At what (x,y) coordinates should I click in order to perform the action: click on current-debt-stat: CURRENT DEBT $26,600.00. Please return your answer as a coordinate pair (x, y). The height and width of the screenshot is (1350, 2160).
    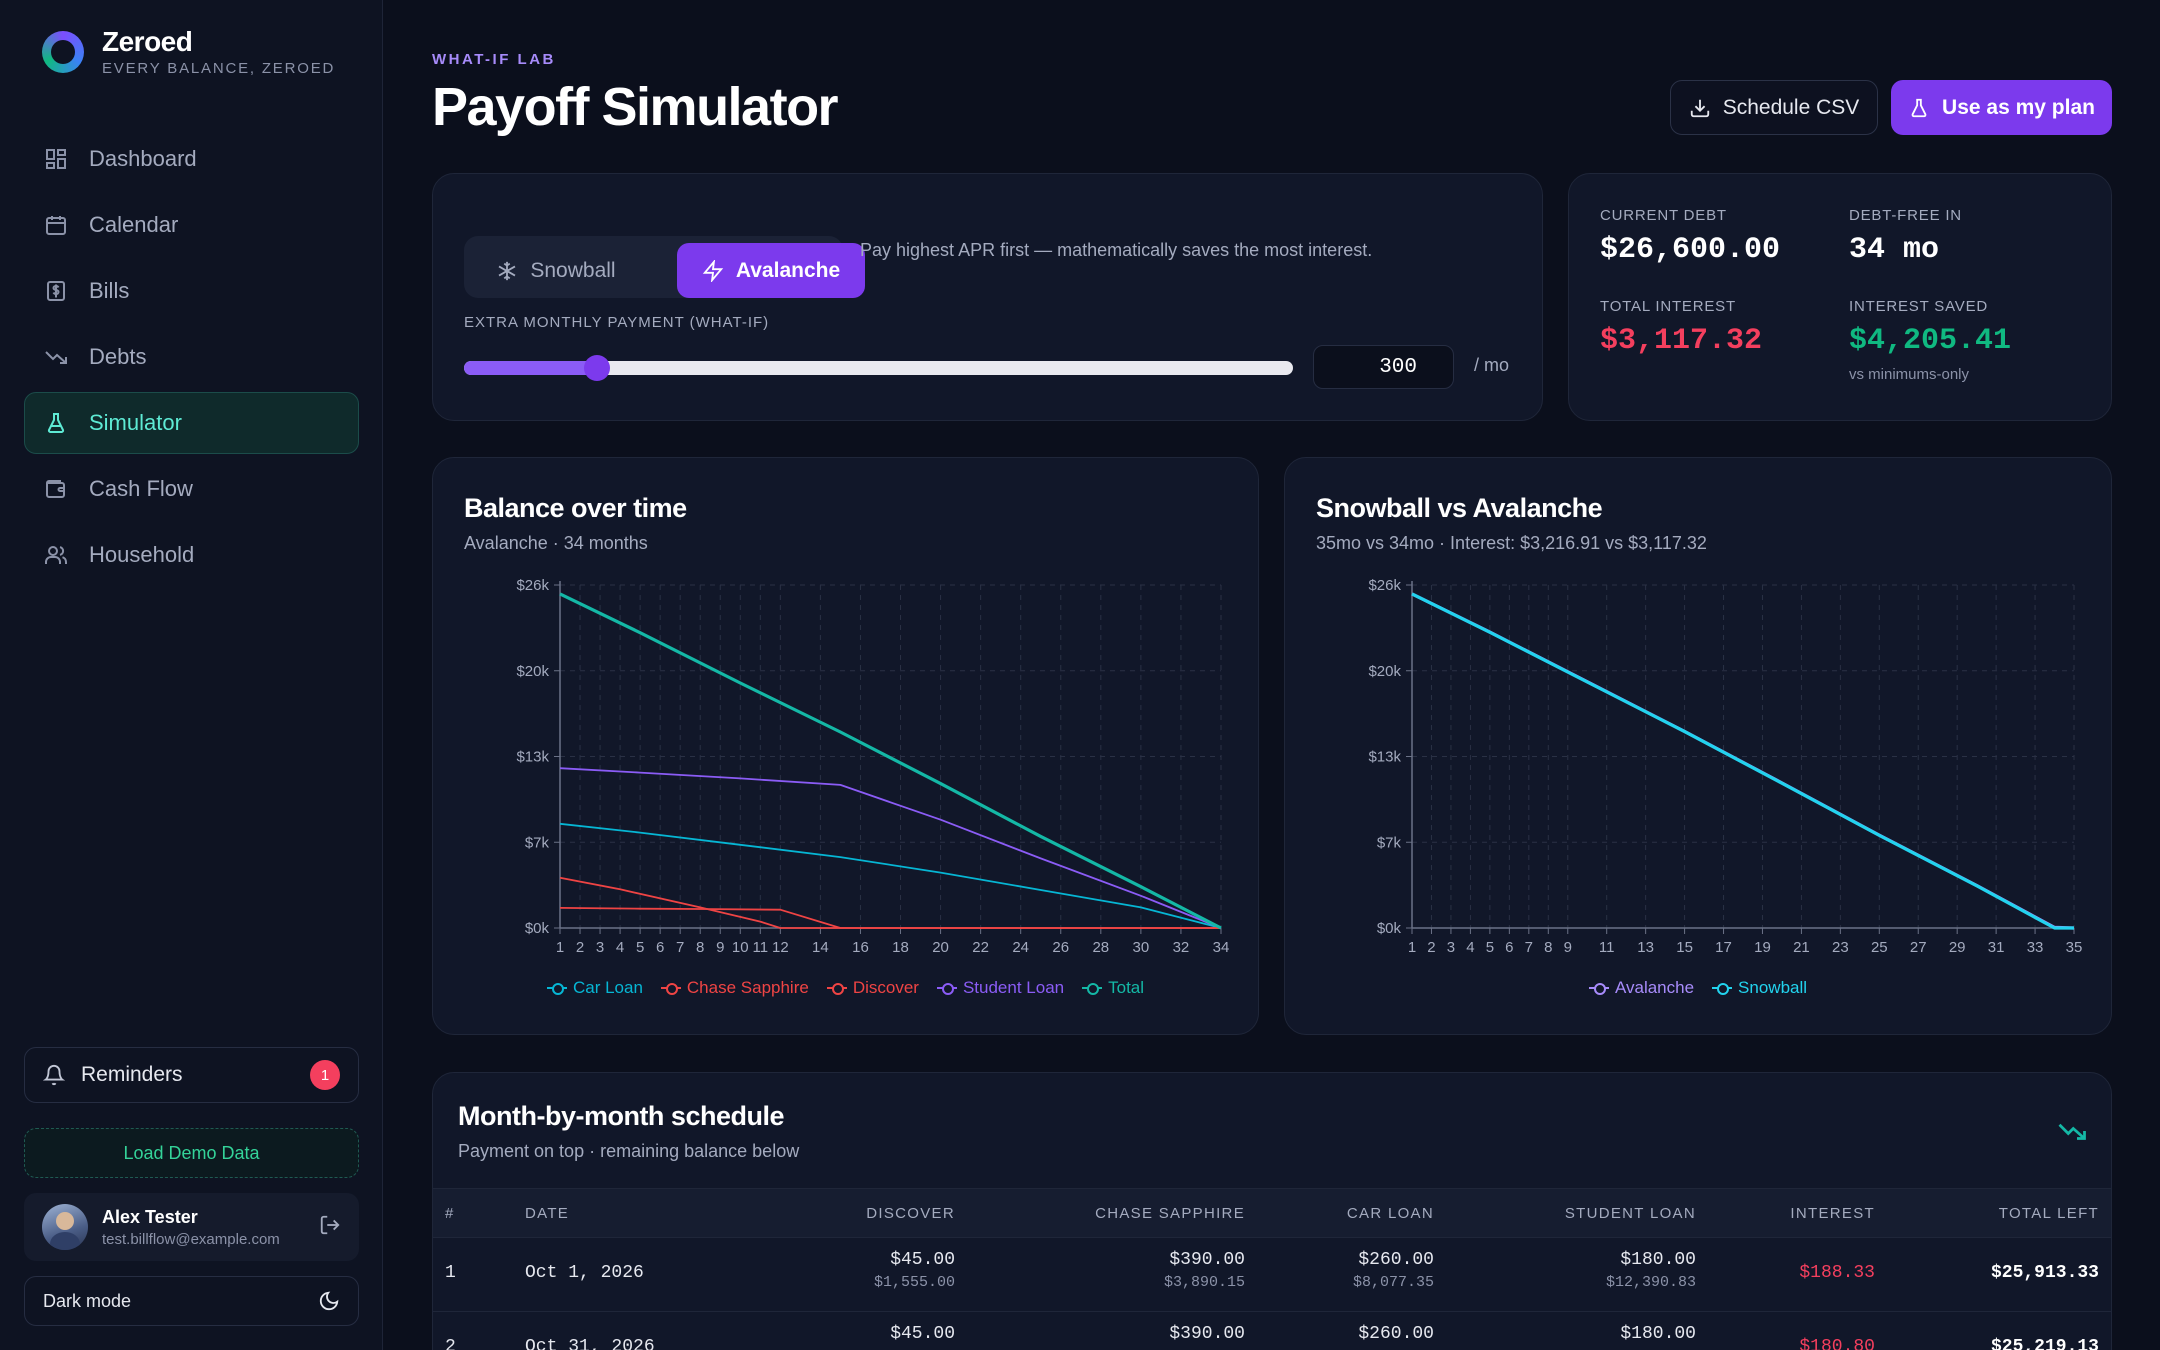
    Looking at the image, I should click on (1690, 237).